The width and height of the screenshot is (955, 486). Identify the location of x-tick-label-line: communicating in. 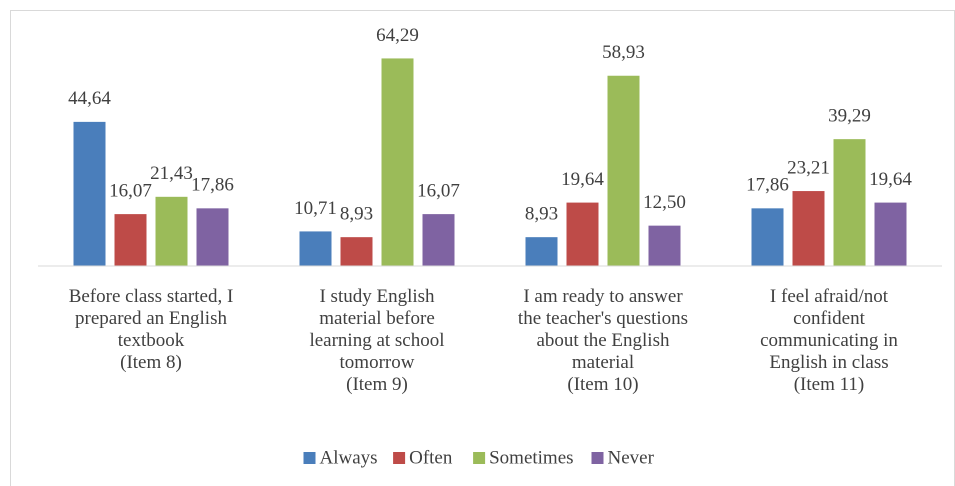
(829, 340).